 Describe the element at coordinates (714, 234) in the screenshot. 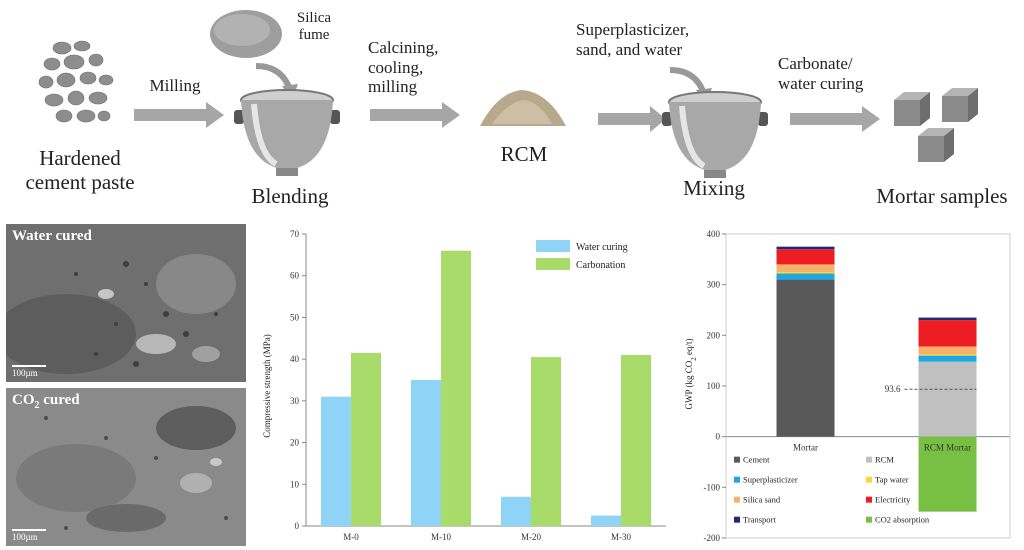

I see `y-tick-label: 400` at that location.